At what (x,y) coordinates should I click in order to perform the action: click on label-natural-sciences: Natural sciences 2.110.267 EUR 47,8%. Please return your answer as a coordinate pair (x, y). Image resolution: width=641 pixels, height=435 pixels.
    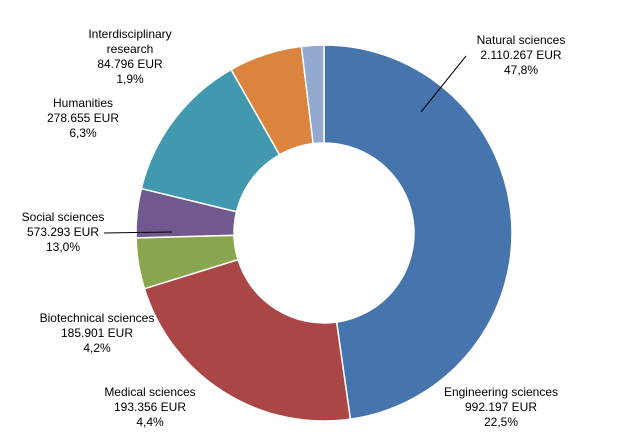
    Looking at the image, I should click on (521, 55).